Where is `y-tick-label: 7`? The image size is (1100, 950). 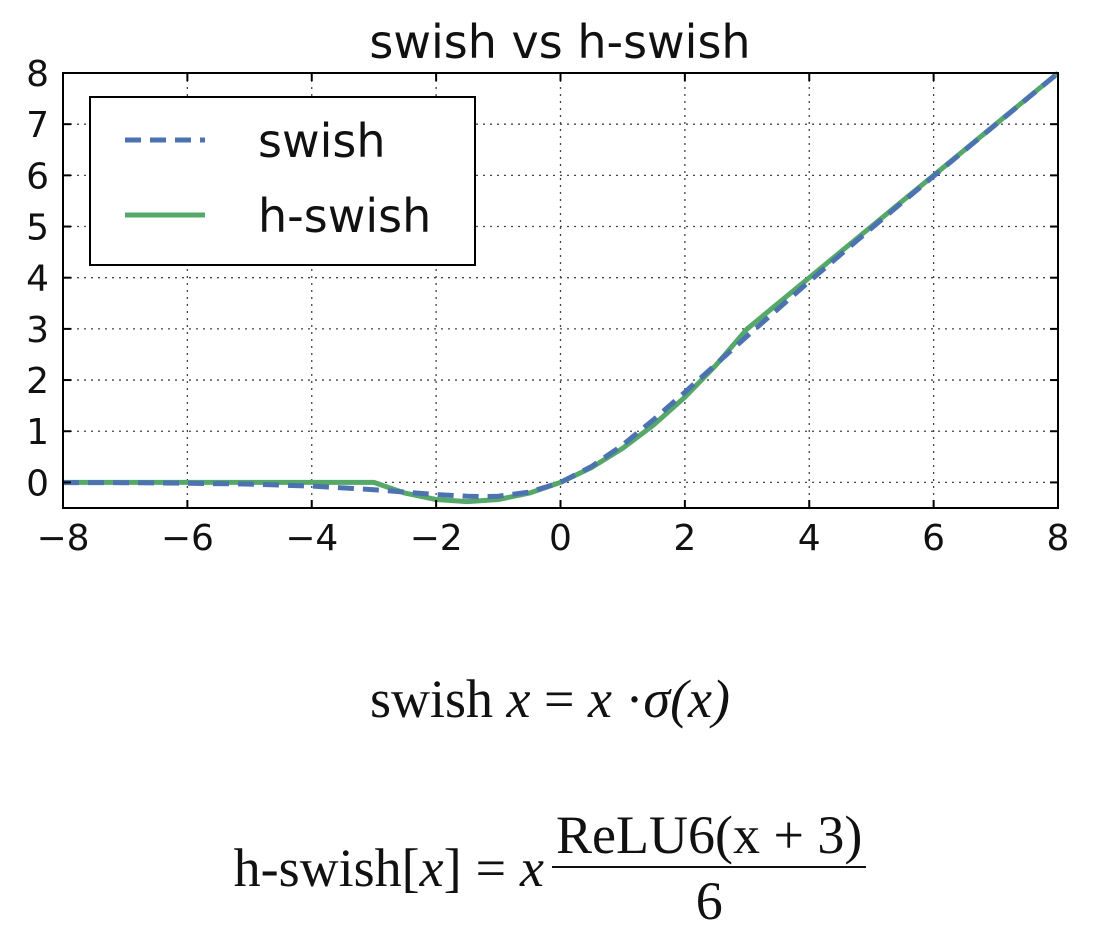
y-tick-label: 7 is located at coordinates (37, 125).